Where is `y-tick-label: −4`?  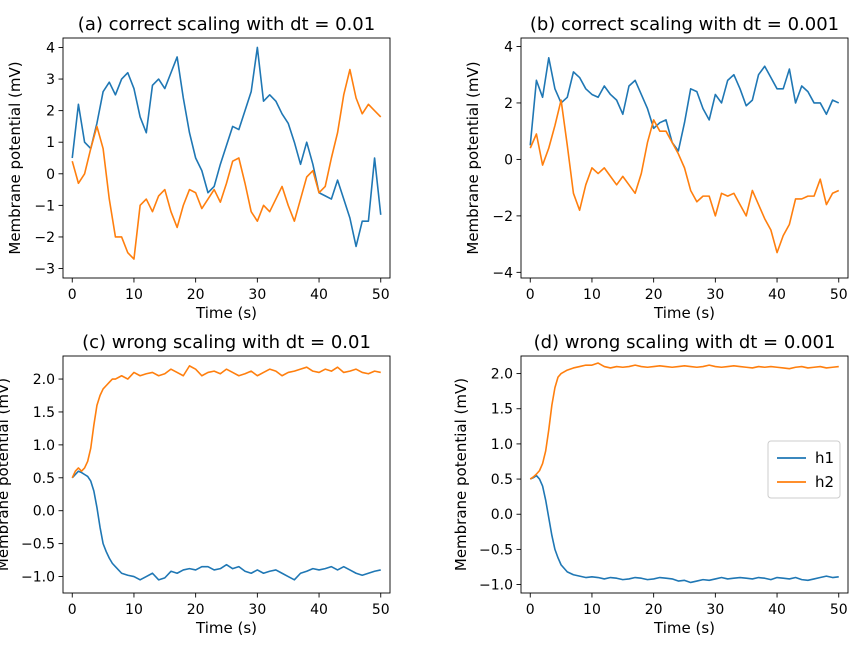 y-tick-label: −4 is located at coordinates (502, 273).